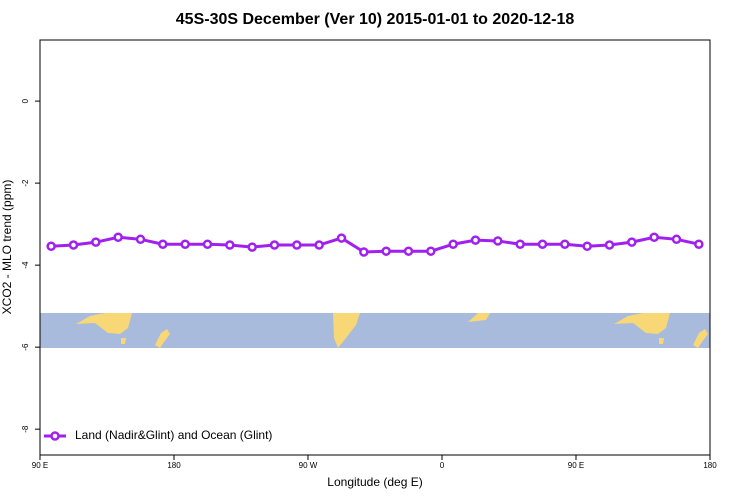 The height and width of the screenshot is (500, 750). What do you see at coordinates (25, 265) in the screenshot?
I see `y-tick-label: -4` at bounding box center [25, 265].